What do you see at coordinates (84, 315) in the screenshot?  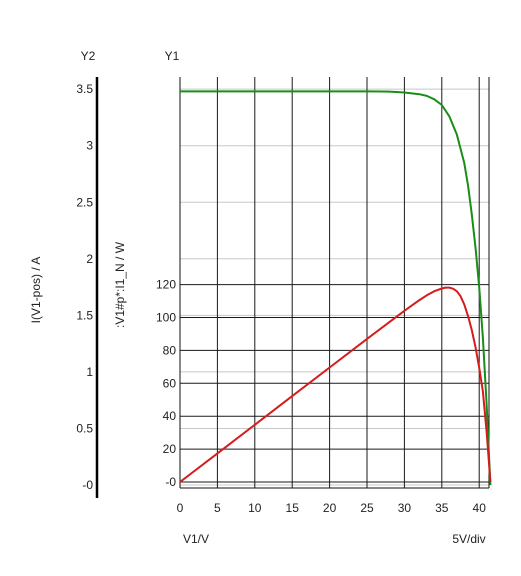 I see `y2-tick-label: 1.5` at bounding box center [84, 315].